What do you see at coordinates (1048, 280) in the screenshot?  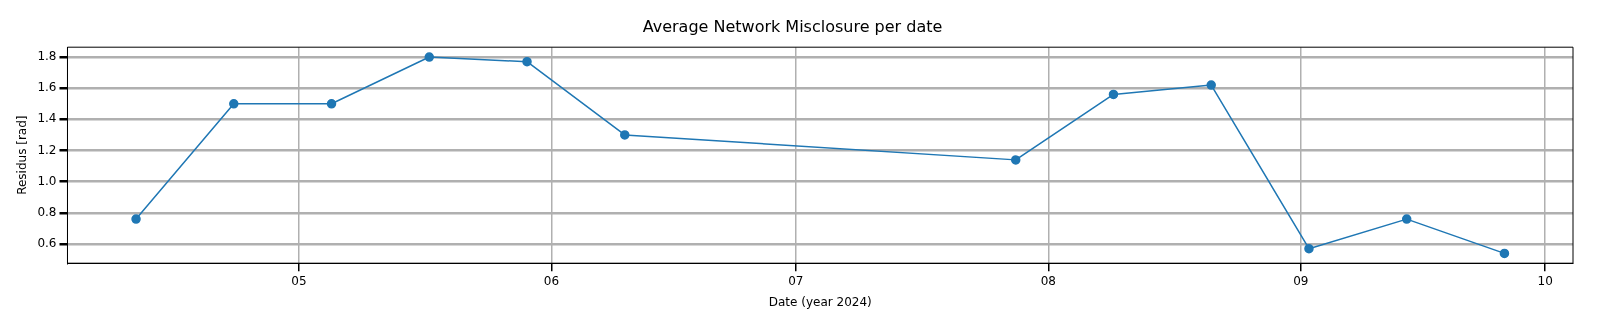 I see `x-tick-label: 08` at bounding box center [1048, 280].